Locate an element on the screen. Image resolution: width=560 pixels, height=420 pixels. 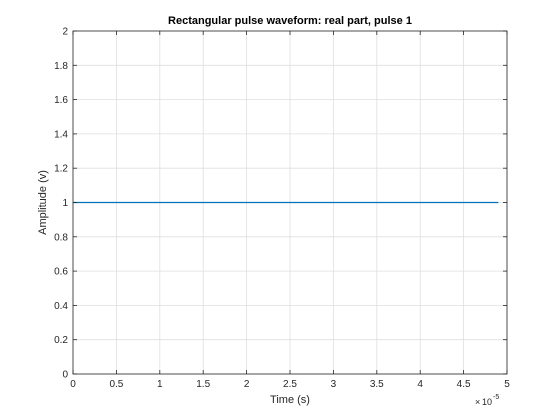
x-tick-label: 2.5 is located at coordinates (290, 384).